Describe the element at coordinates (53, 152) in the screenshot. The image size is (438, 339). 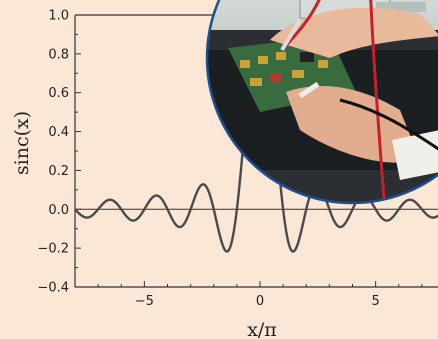
I see `y-tick-labels: 1.0 0.8 0.6 0.4 0.2 0.0 −0.2 −0.4` at that location.